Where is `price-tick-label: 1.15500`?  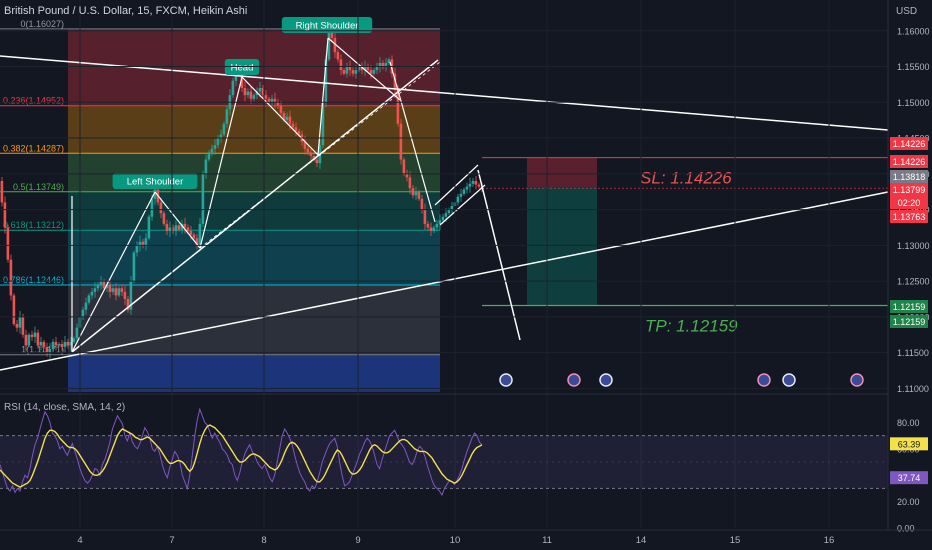
price-tick-label: 1.15500 is located at coordinates (913, 67).